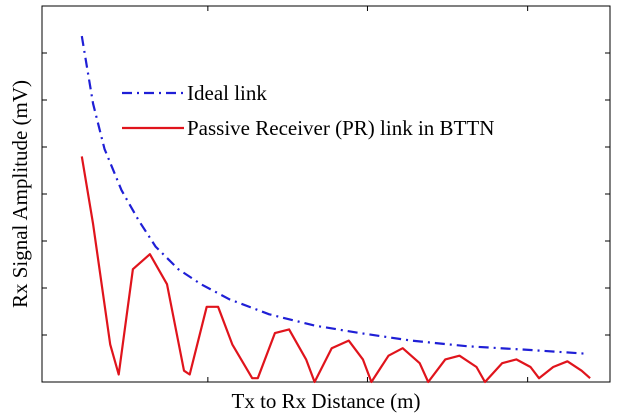 This screenshot has width=620, height=414. I want to click on x-axis-label: Tx to Rx Distance (m), so click(326, 401).